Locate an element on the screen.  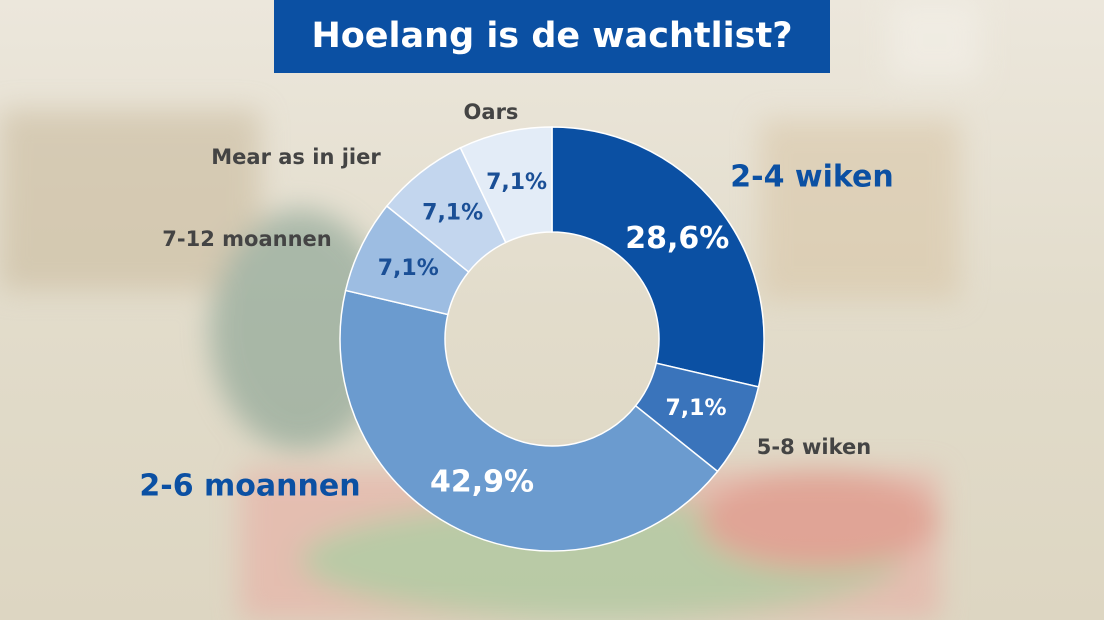
value-label: 28,6% is located at coordinates (677, 238).